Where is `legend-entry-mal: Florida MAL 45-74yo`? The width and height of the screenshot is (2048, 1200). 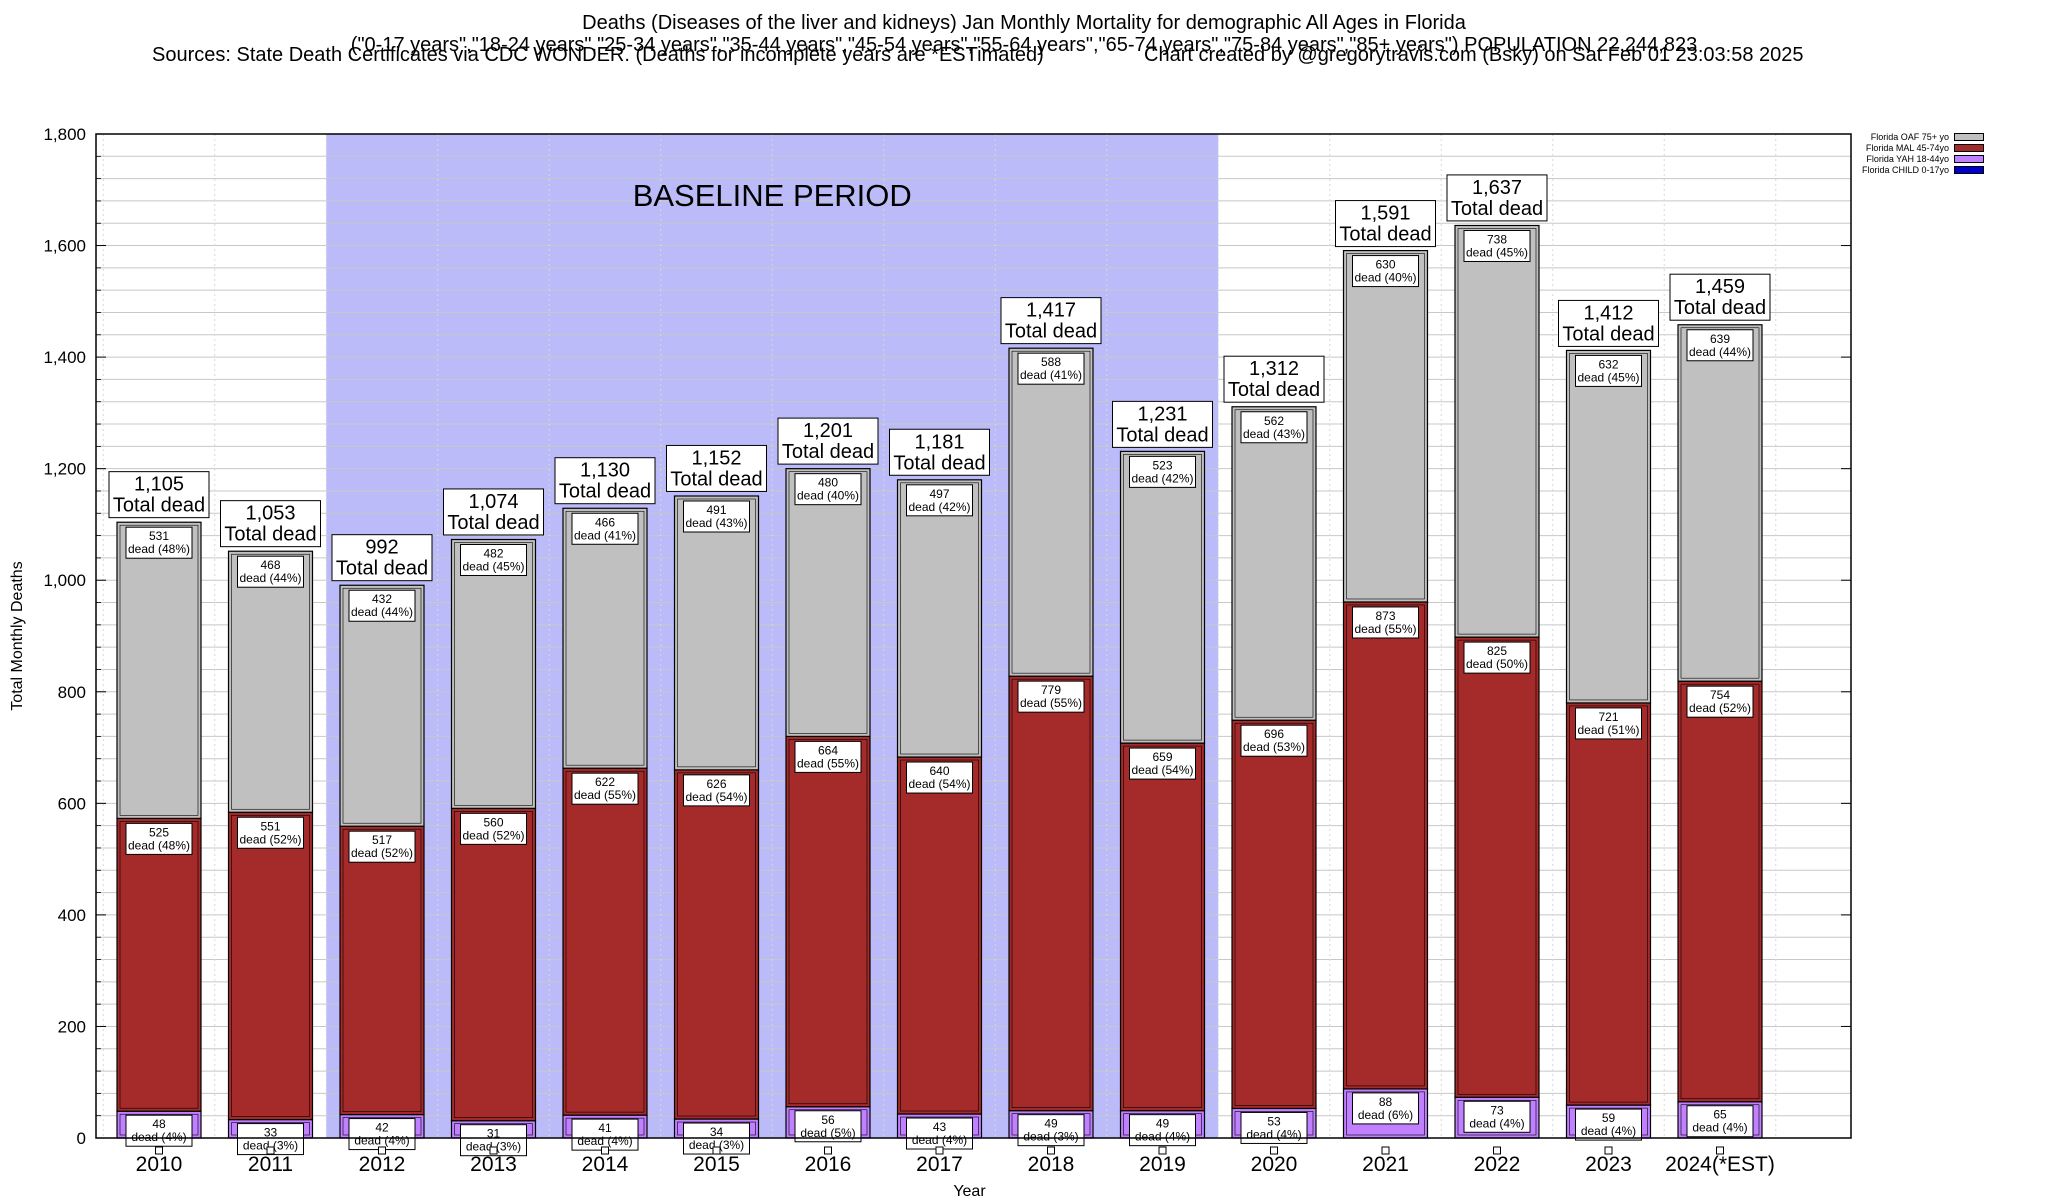
legend-entry-mal: Florida MAL 45-74yo is located at coordinates (1923, 147).